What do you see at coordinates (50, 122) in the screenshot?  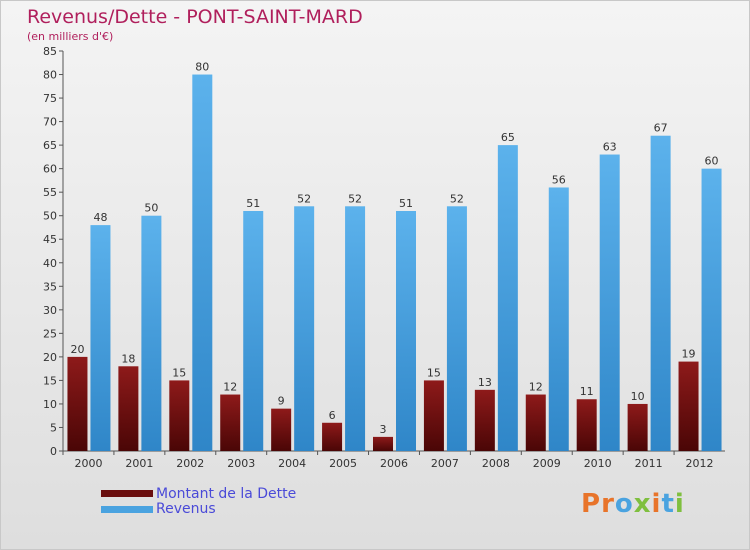 I see `y-tick-label: 70` at bounding box center [50, 122].